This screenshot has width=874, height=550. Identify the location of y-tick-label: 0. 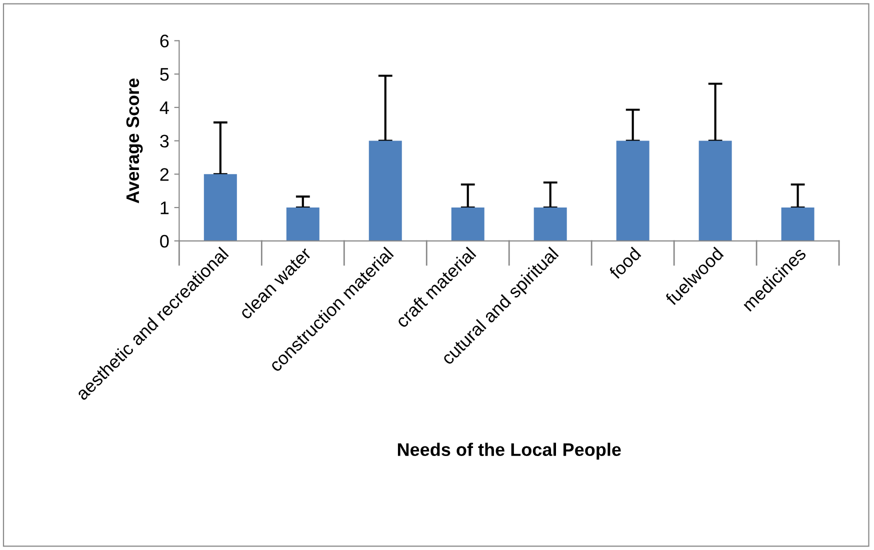
(164, 241).